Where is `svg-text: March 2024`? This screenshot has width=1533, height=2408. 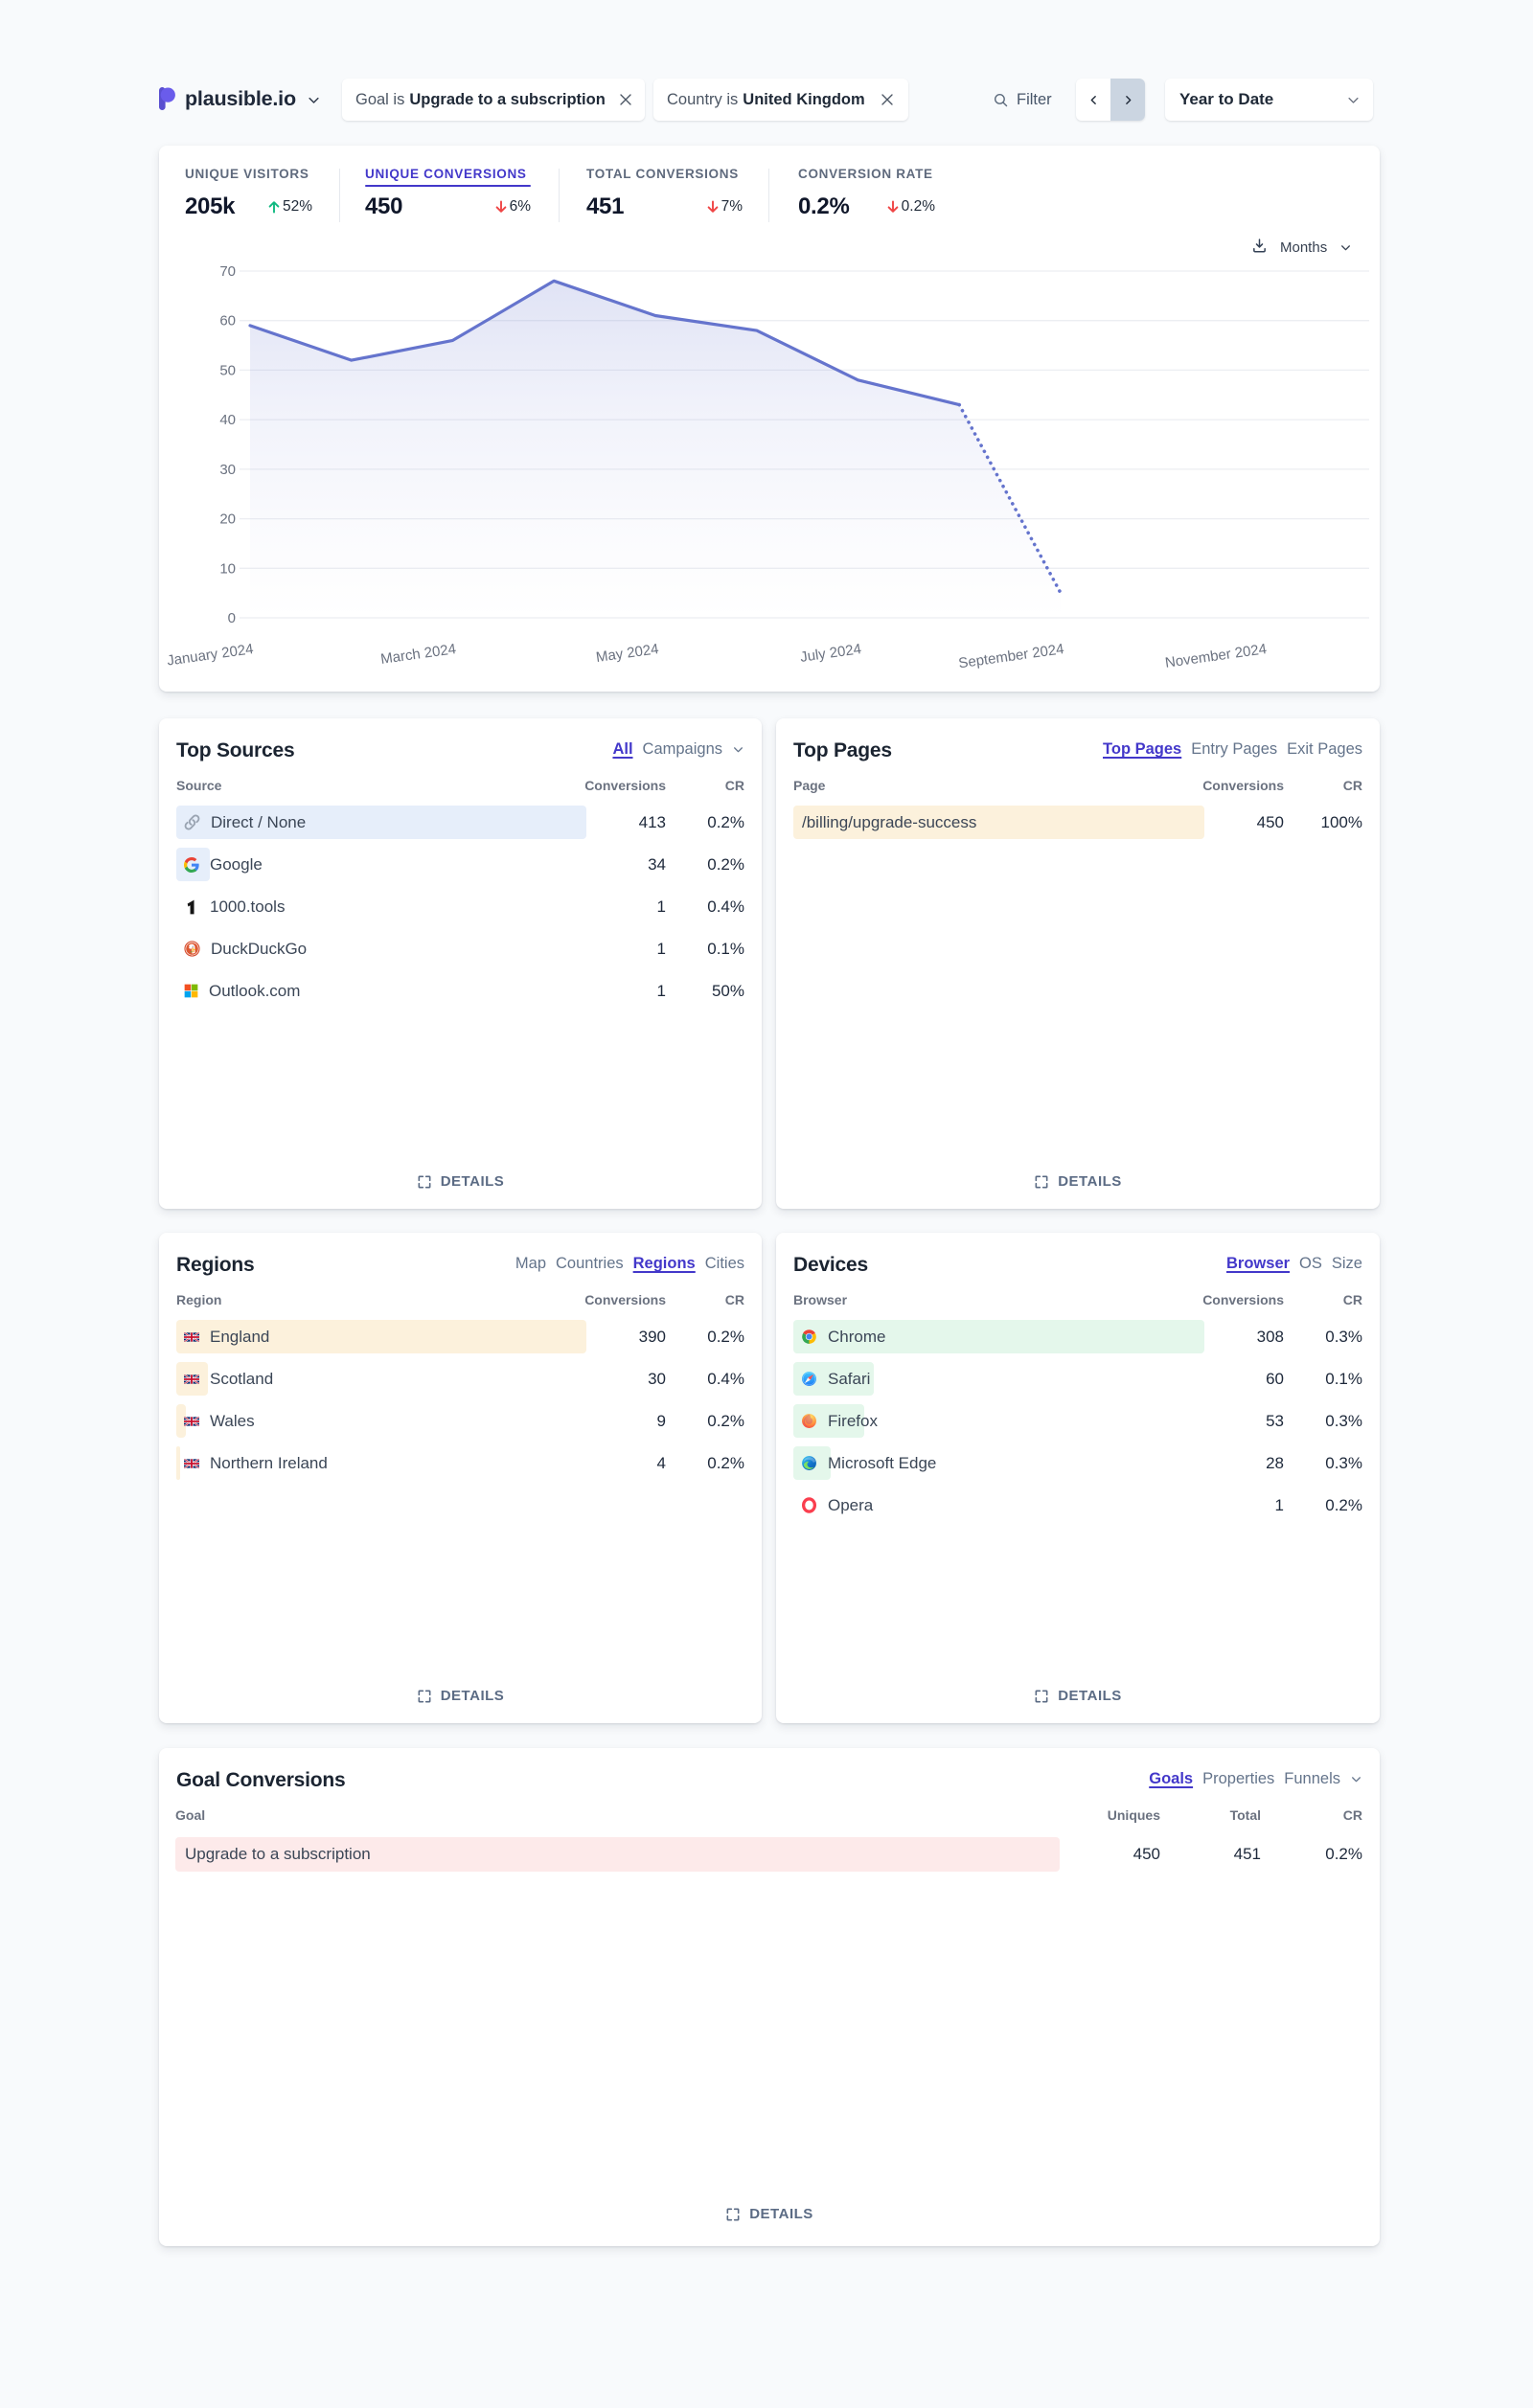 svg-text: March 2024 is located at coordinates (418, 654).